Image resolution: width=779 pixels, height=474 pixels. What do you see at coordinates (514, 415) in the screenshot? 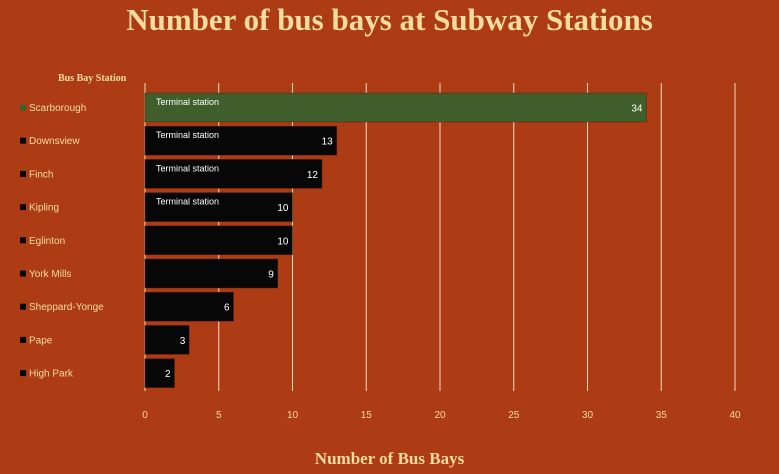
I see `x-tick-label: 25` at bounding box center [514, 415].